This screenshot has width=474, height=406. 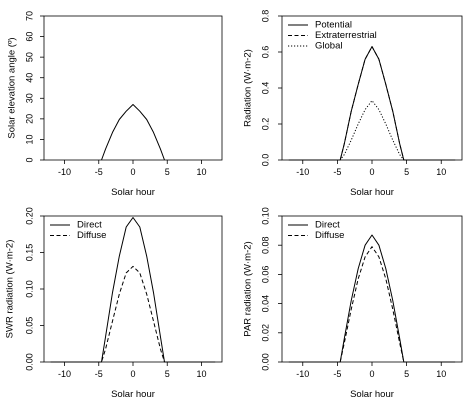 I want to click on y-axis-title: PAR radiation (W·m-2), so click(x=248, y=288).